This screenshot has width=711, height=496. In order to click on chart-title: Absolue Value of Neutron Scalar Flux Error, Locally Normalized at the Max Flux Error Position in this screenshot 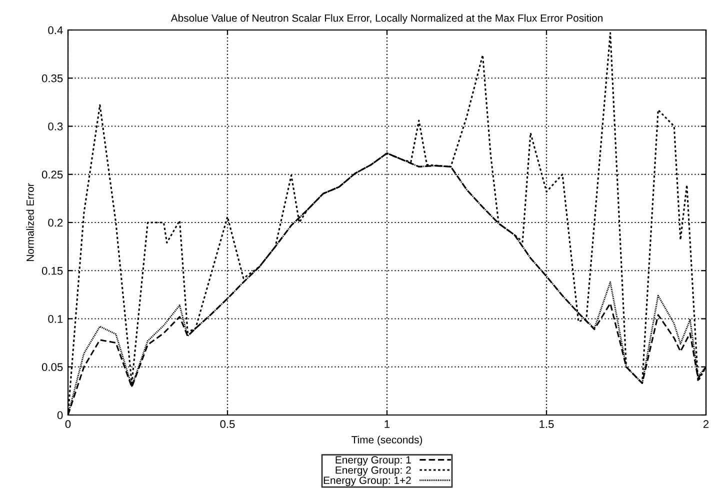, I will do `click(386, 19)`.